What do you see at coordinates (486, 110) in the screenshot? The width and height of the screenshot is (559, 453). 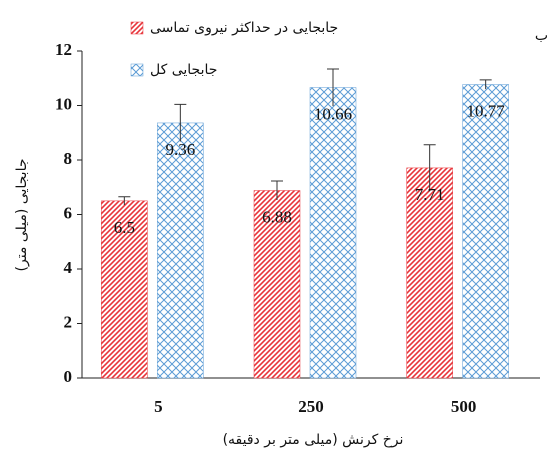 I see `data-label: 10.77` at bounding box center [486, 110].